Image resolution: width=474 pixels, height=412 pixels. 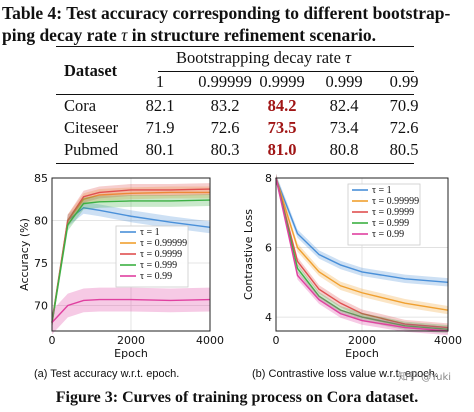 I want to click on y-tick-label: 75, so click(x=41, y=263).